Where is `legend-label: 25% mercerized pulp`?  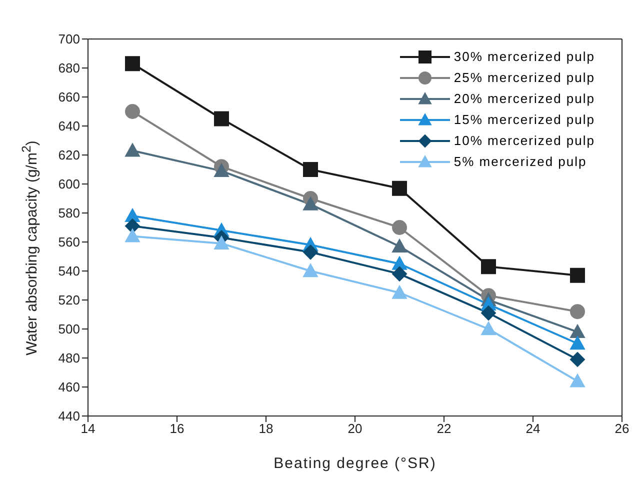
legend-label: 25% mercerized pulp is located at coordinates (524, 77).